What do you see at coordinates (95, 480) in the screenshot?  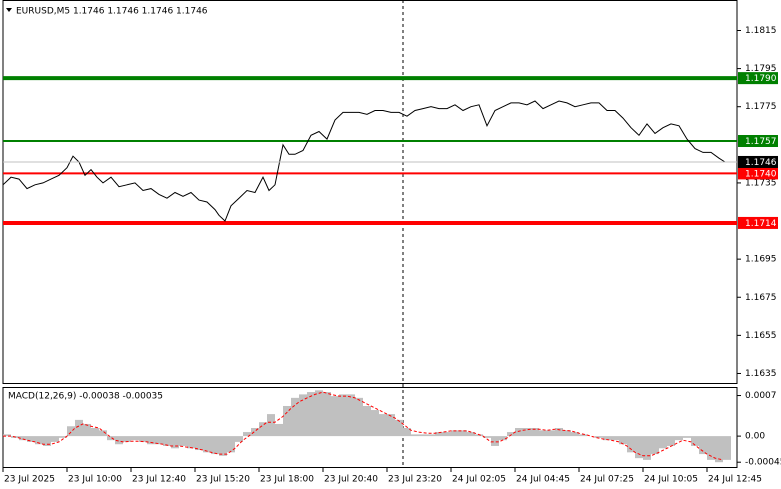 I see `x-tick-label: 23 Jul 10:00` at bounding box center [95, 480].